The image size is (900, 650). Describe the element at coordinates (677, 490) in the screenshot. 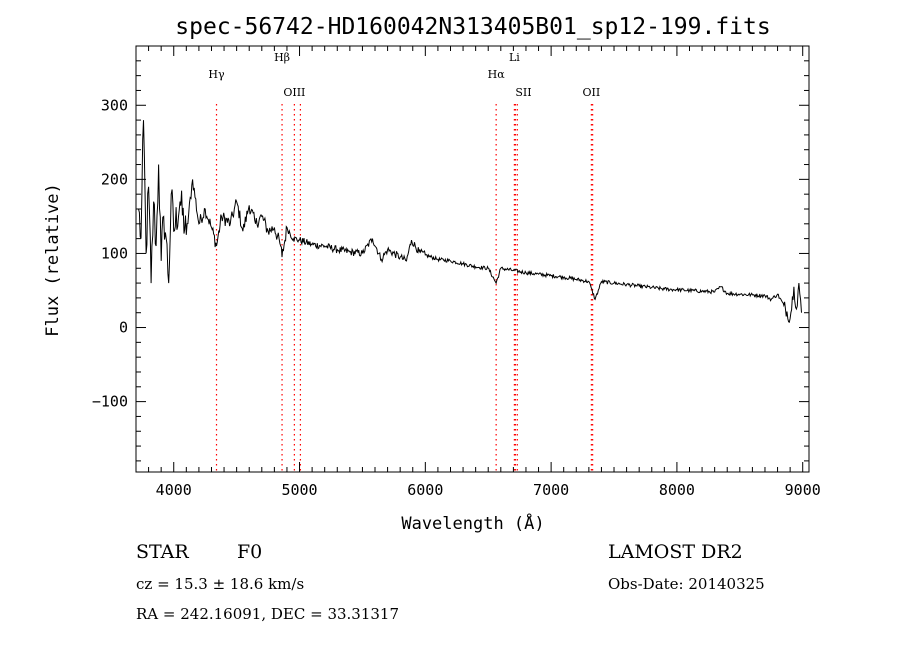

I see `x-tick-label: 8000` at that location.